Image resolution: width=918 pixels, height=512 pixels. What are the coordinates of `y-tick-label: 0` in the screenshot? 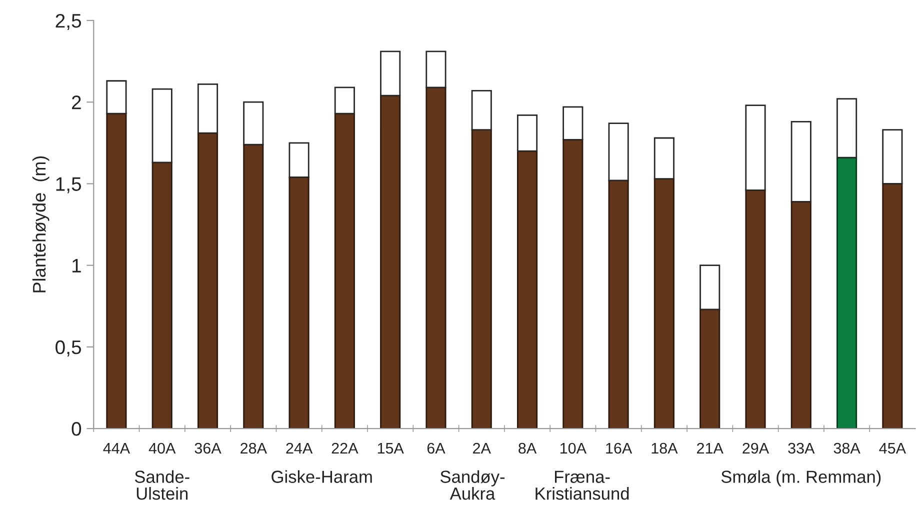 It's located at (77, 429).